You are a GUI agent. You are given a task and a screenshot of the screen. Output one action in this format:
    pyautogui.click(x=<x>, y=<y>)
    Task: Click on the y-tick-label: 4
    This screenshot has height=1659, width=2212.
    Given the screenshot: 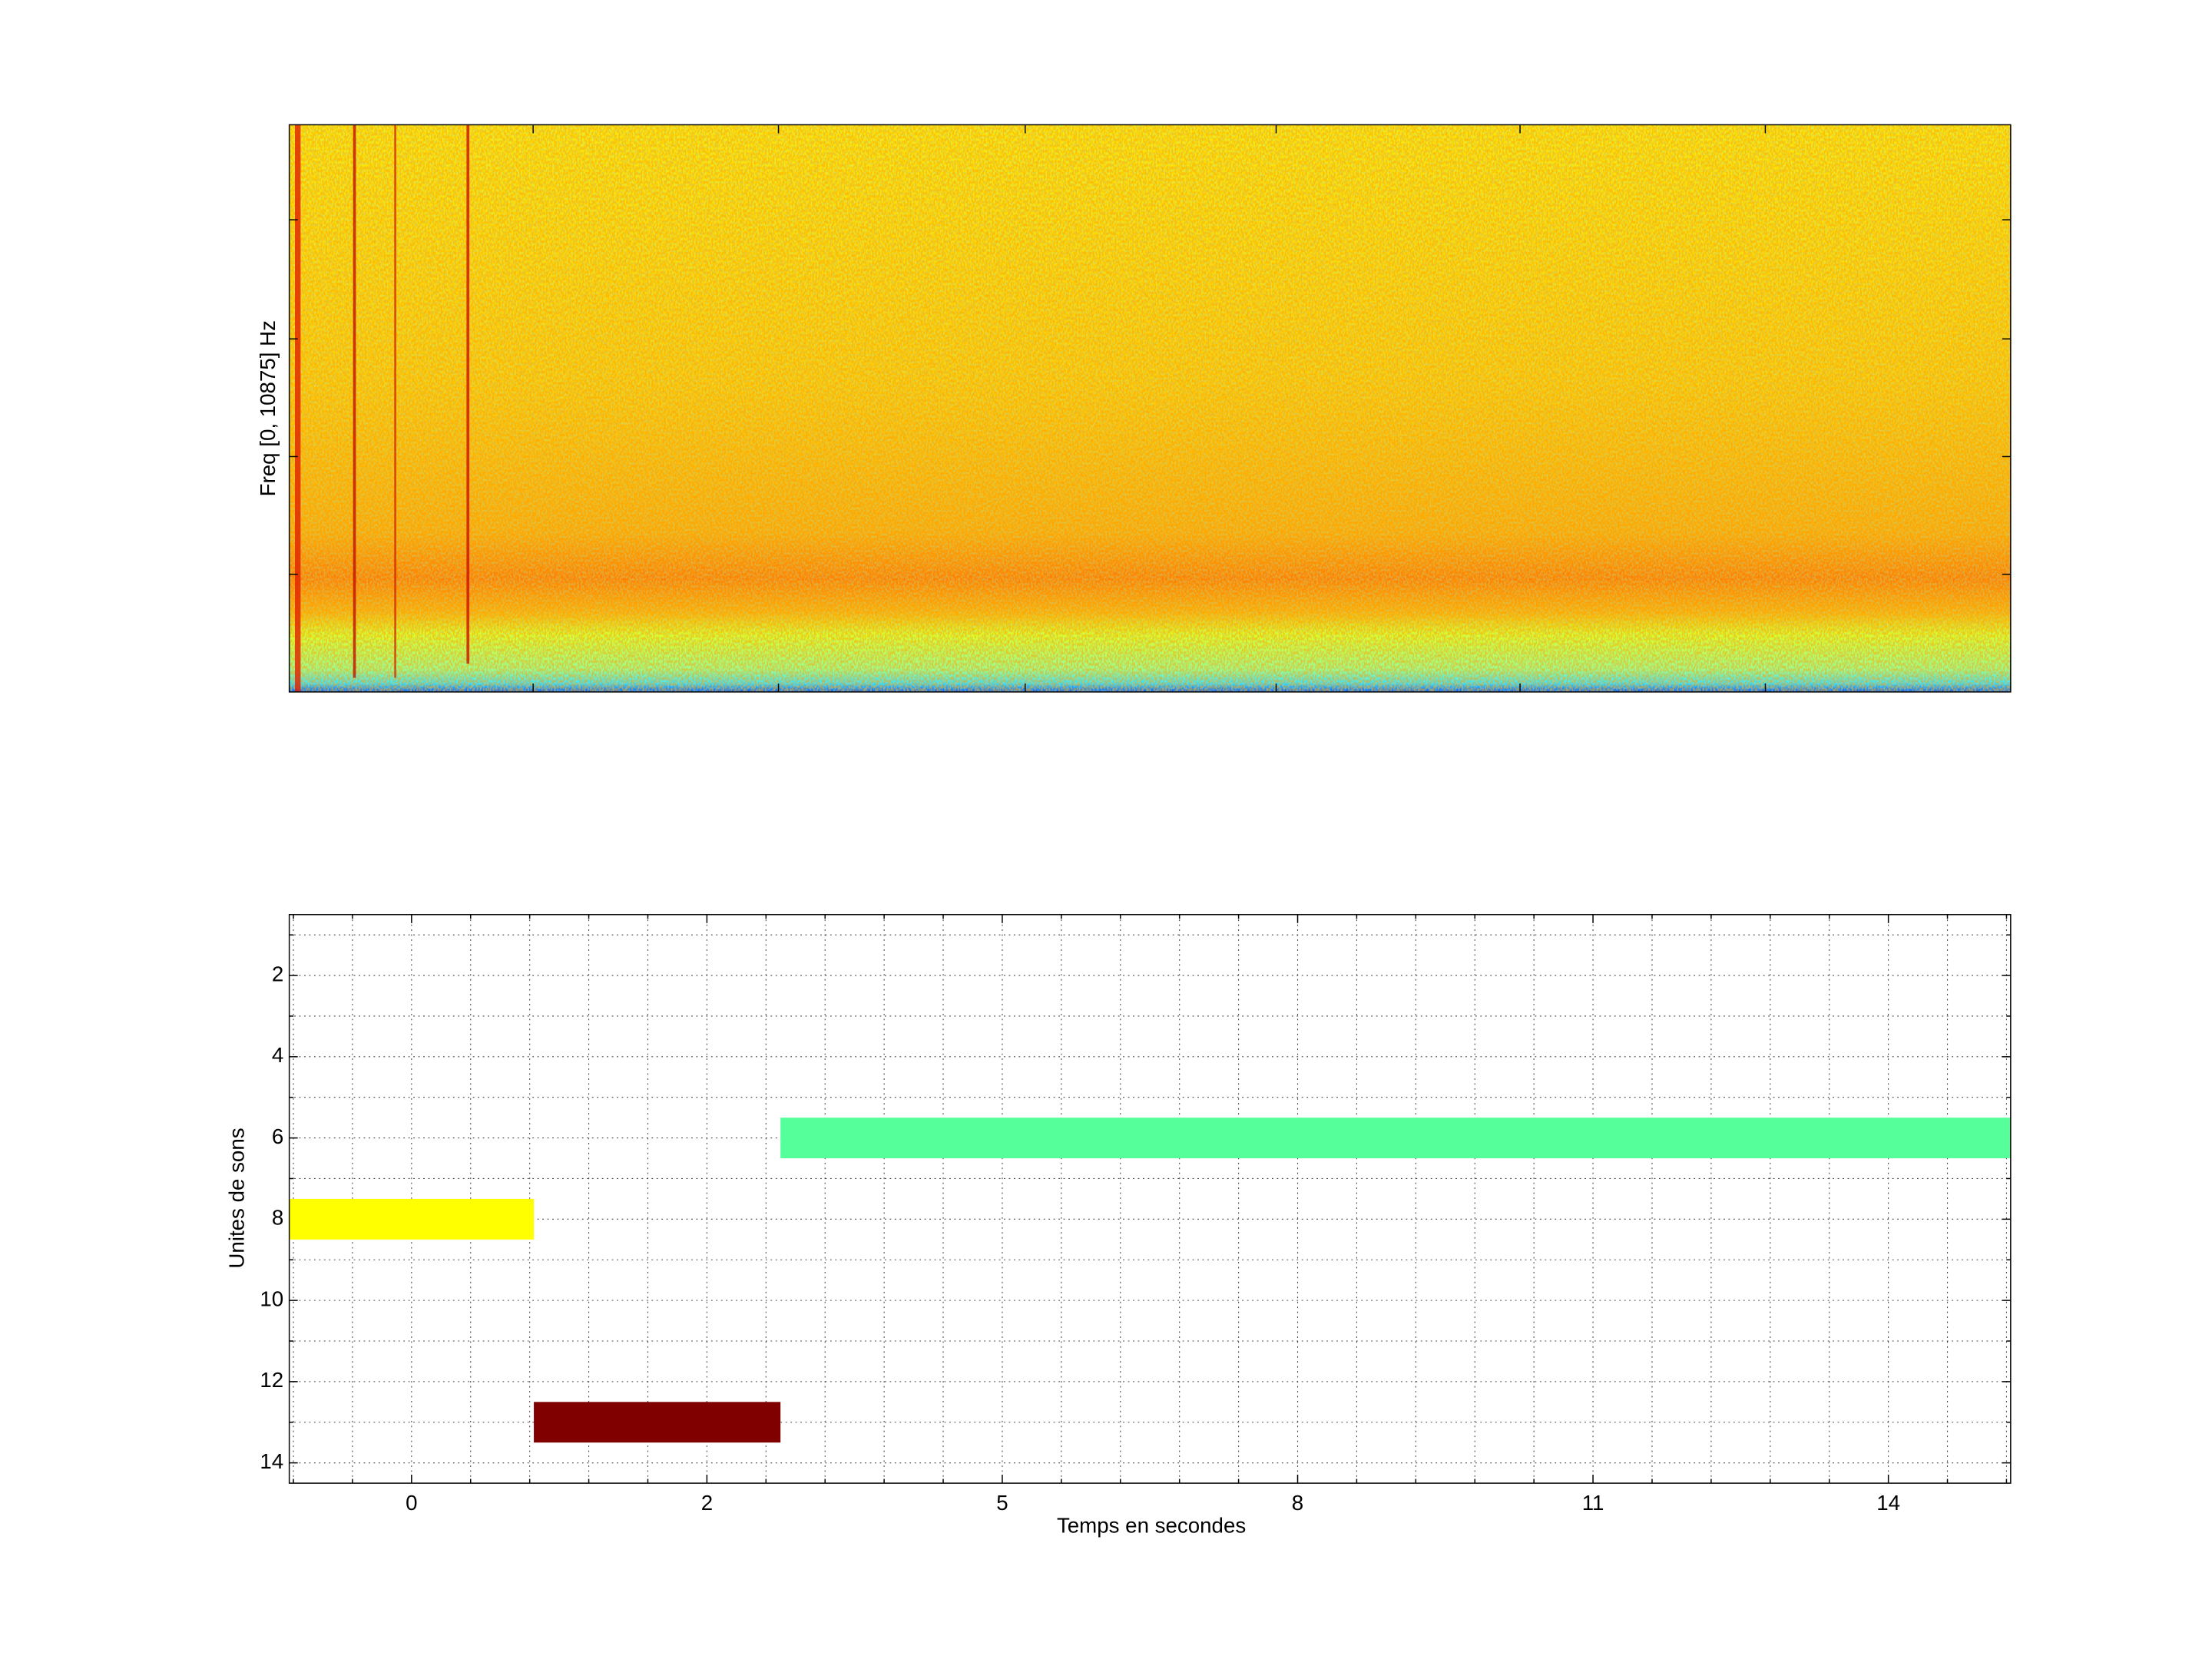 What is the action you would take?
    pyautogui.click(x=278, y=1055)
    